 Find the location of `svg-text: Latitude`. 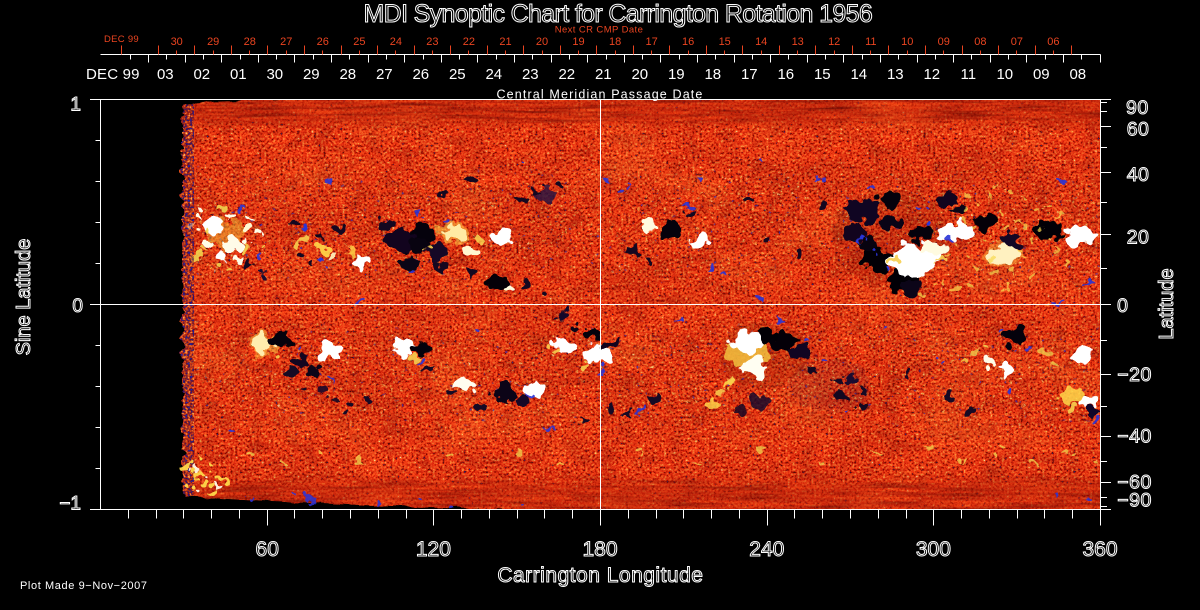

svg-text: Latitude is located at coordinates (1167, 303).